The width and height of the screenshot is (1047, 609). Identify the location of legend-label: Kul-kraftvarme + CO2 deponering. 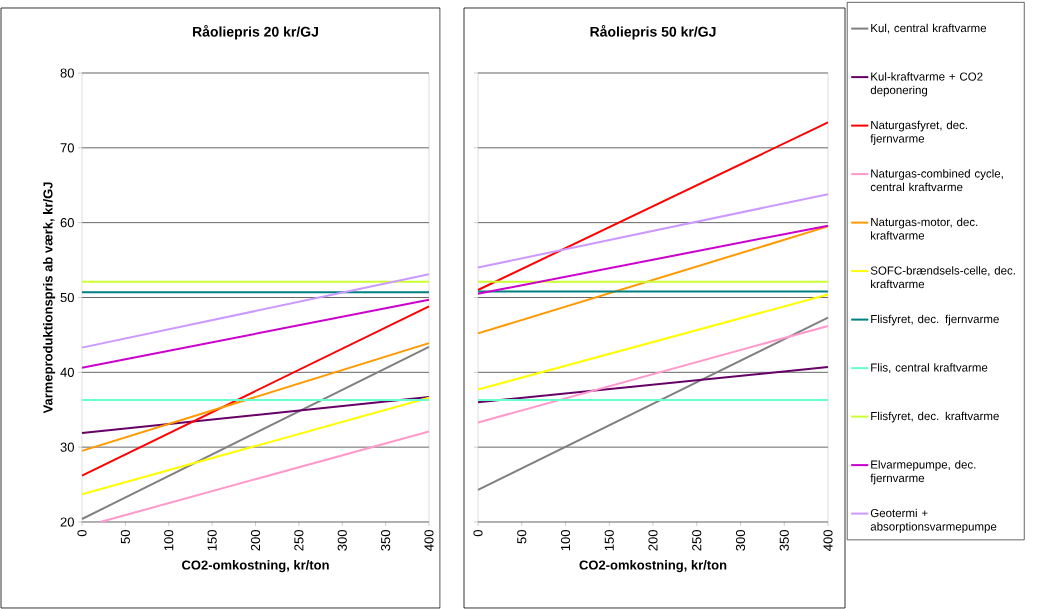
(926, 84).